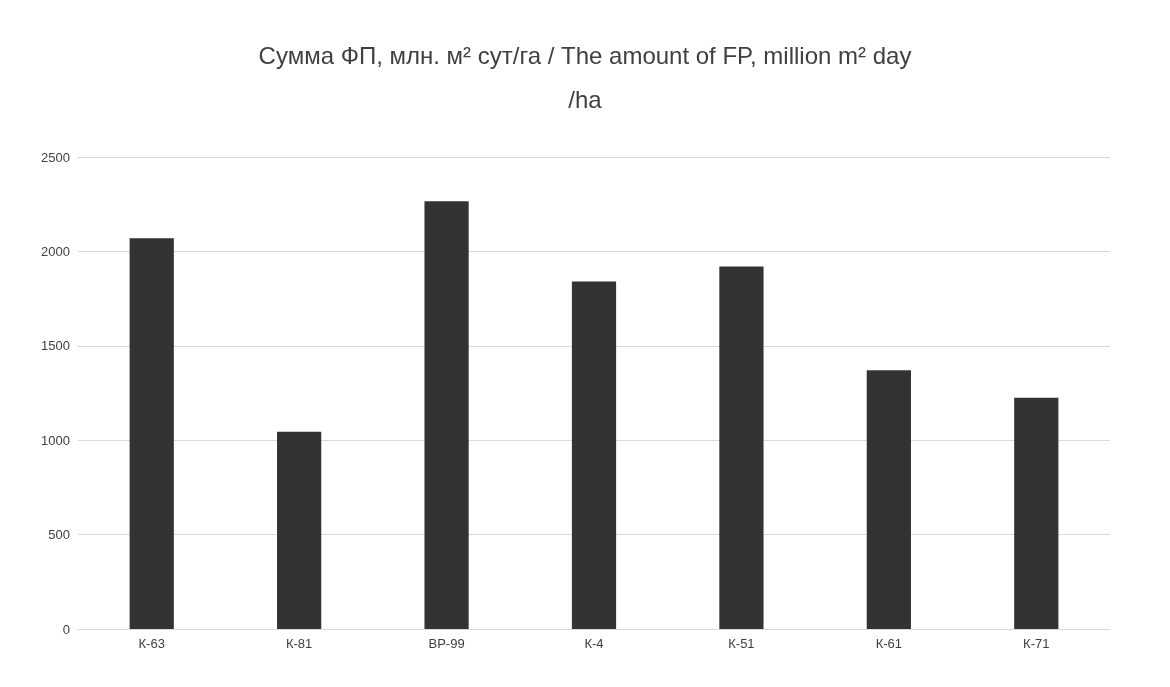 The height and width of the screenshot is (687, 1170). Describe the element at coordinates (299, 643) in the screenshot. I see `x-tick-label: К-81` at that location.